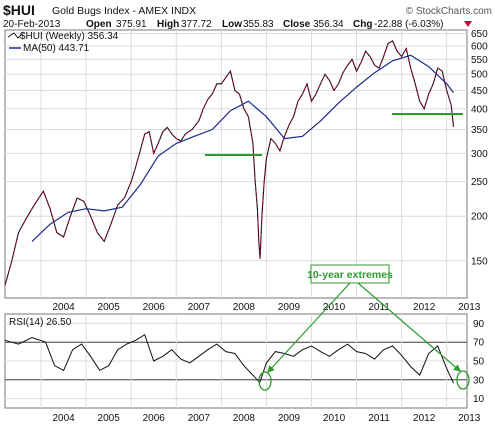 This screenshot has width=495, height=431. I want to click on close-value: 356.34, so click(328, 24).